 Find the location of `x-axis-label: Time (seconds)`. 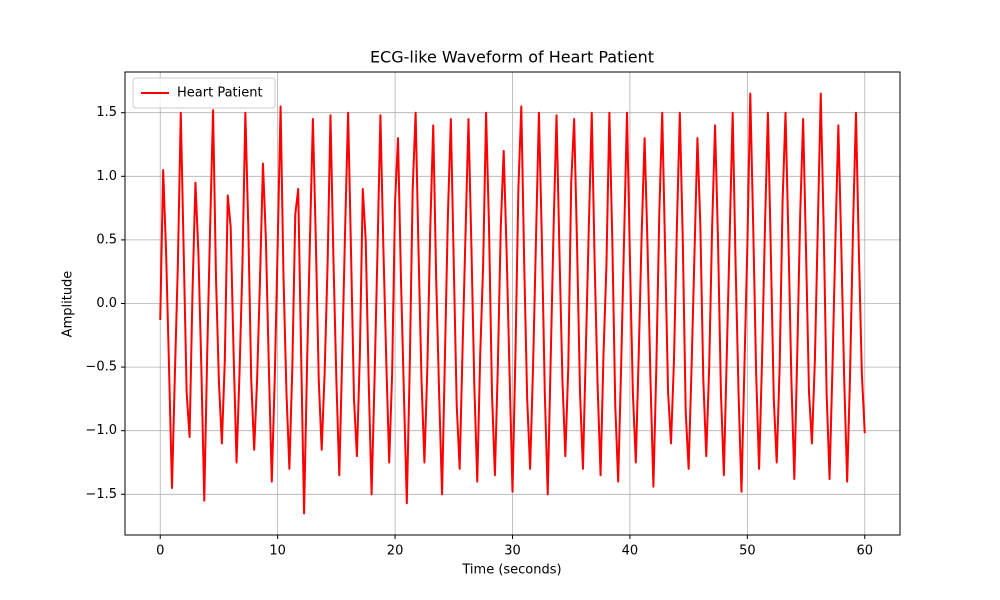

x-axis-label: Time (seconds) is located at coordinates (511, 570).